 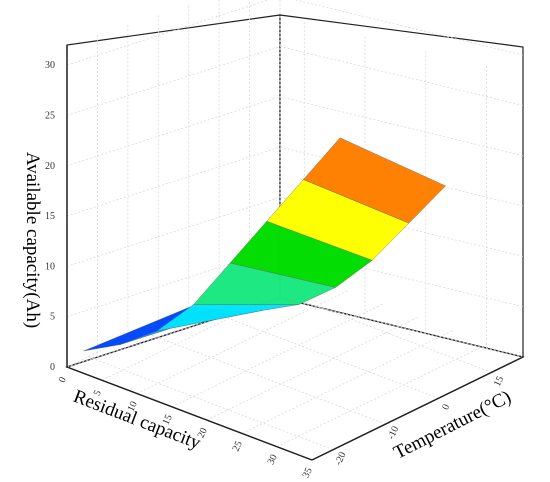 I want to click on z-tick-label: 20, so click(x=50, y=166).